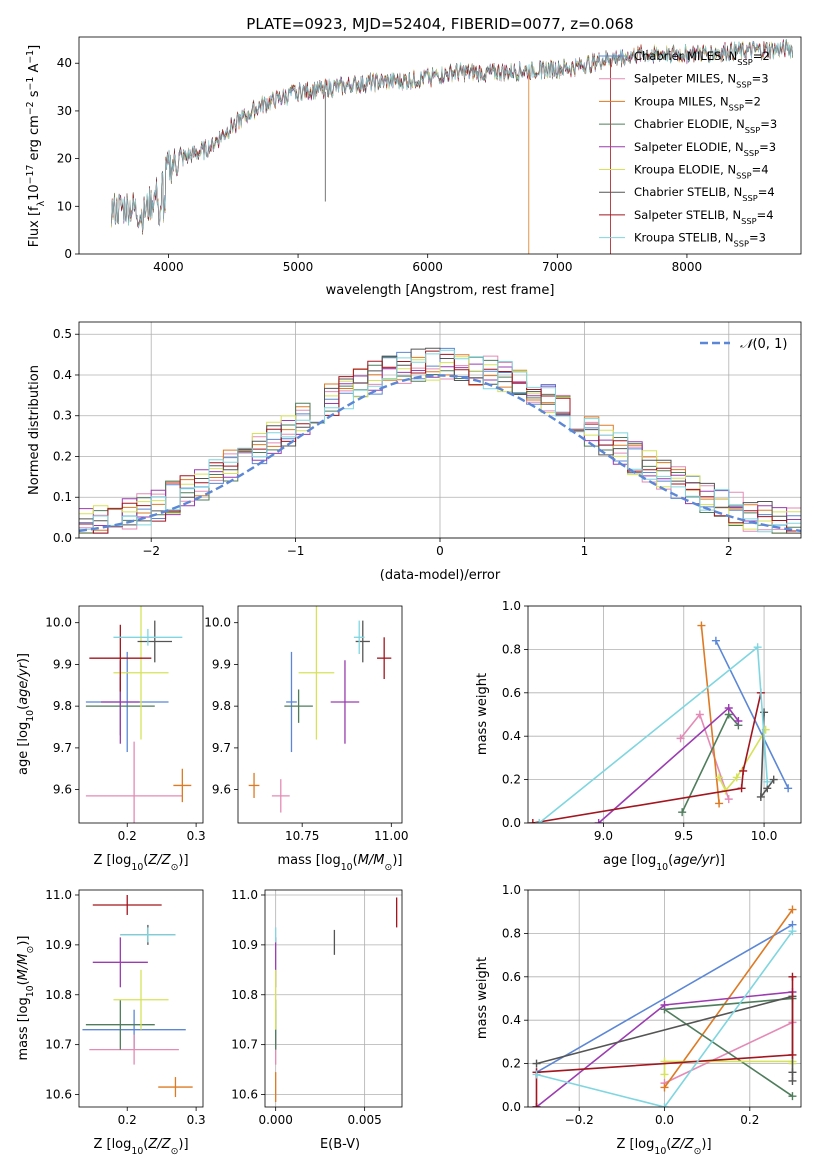 Image resolution: width=819 pixels, height=1170 pixels. Describe the element at coordinates (702, 58) in the screenshot. I see `legend-entry: Chabrier MILES, NSSP=2` at that location.